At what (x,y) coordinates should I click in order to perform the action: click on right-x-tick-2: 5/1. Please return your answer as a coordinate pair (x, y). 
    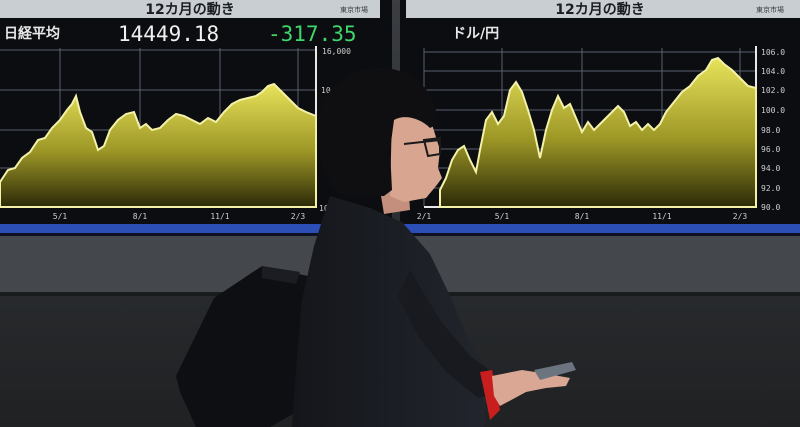
    Looking at the image, I should click on (502, 216).